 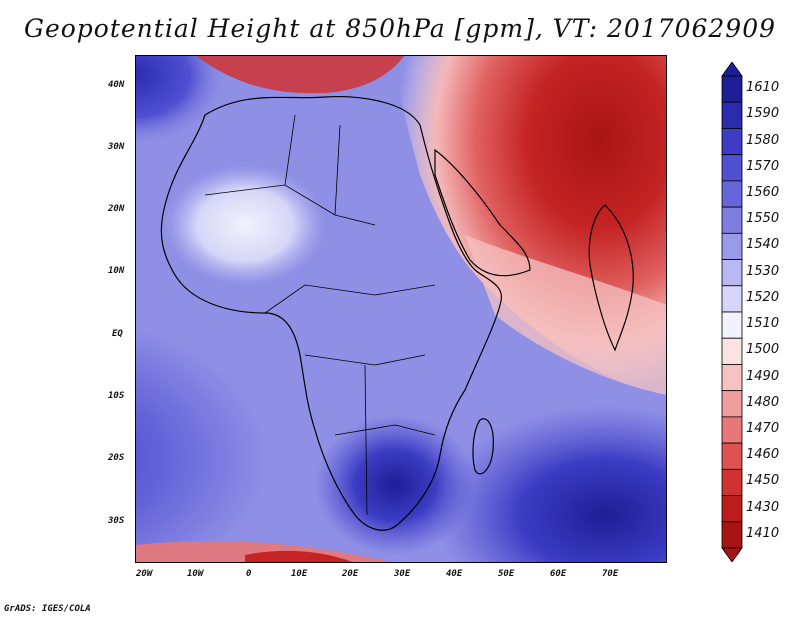 What do you see at coordinates (402, 574) in the screenshot?
I see `lon-label-30e: 30E` at bounding box center [402, 574].